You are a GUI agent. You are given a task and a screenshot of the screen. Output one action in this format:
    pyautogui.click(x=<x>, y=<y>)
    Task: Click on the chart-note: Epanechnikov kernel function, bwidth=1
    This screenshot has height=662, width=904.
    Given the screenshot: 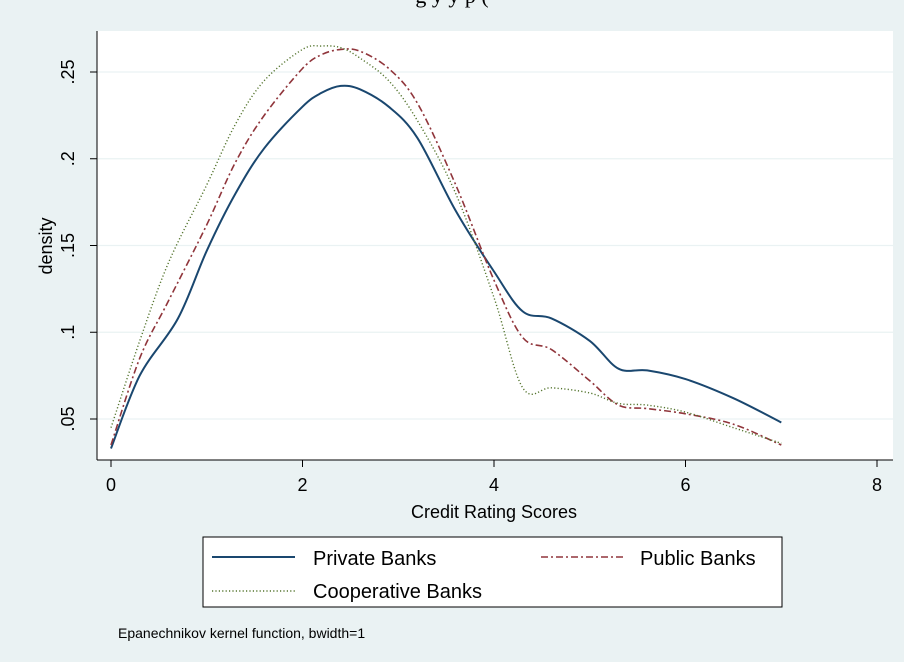 What is the action you would take?
    pyautogui.click(x=241, y=633)
    